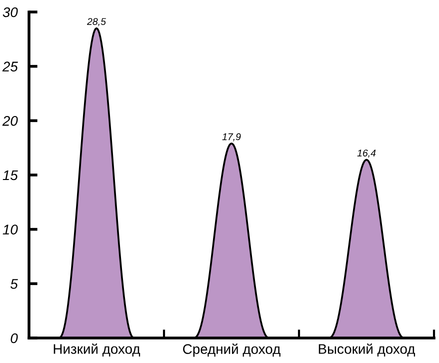 The width and height of the screenshot is (439, 363). Describe the element at coordinates (10, 121) in the screenshot. I see `y-tick-label: 20` at that location.